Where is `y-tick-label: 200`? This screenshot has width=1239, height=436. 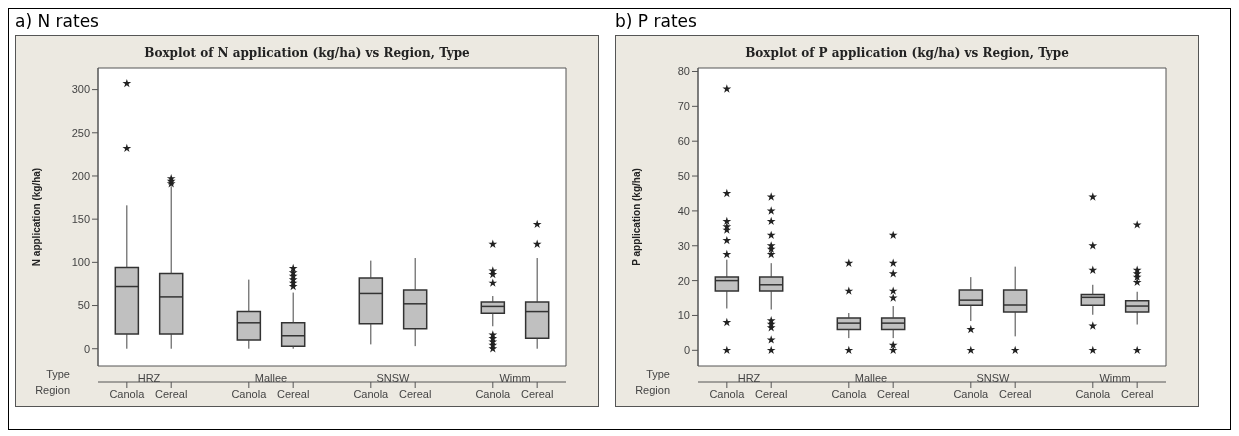 y-tick-label: 200 is located at coordinates (80, 175).